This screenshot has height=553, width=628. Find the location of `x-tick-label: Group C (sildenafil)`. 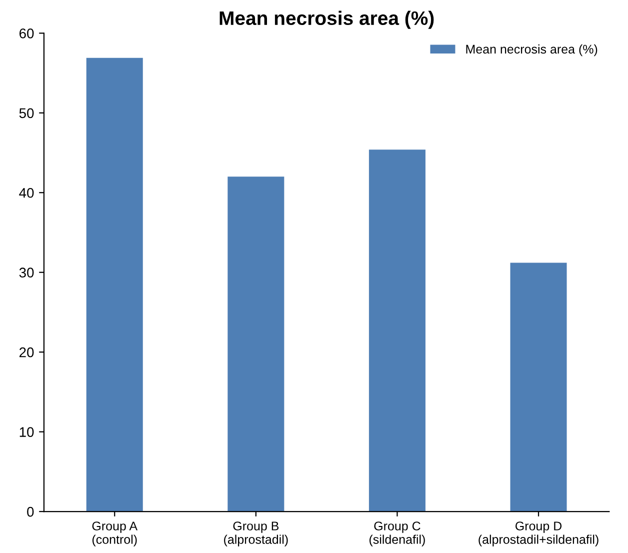

x-tick-label: Group C (sildenafil) is located at coordinates (397, 534).